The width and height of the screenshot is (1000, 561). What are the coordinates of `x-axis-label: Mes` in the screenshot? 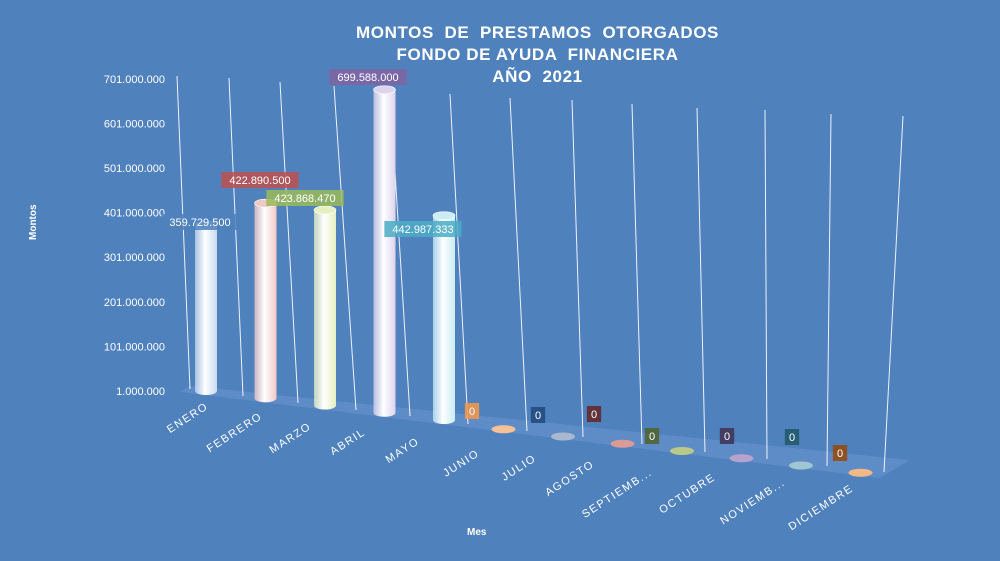 It's located at (477, 532).